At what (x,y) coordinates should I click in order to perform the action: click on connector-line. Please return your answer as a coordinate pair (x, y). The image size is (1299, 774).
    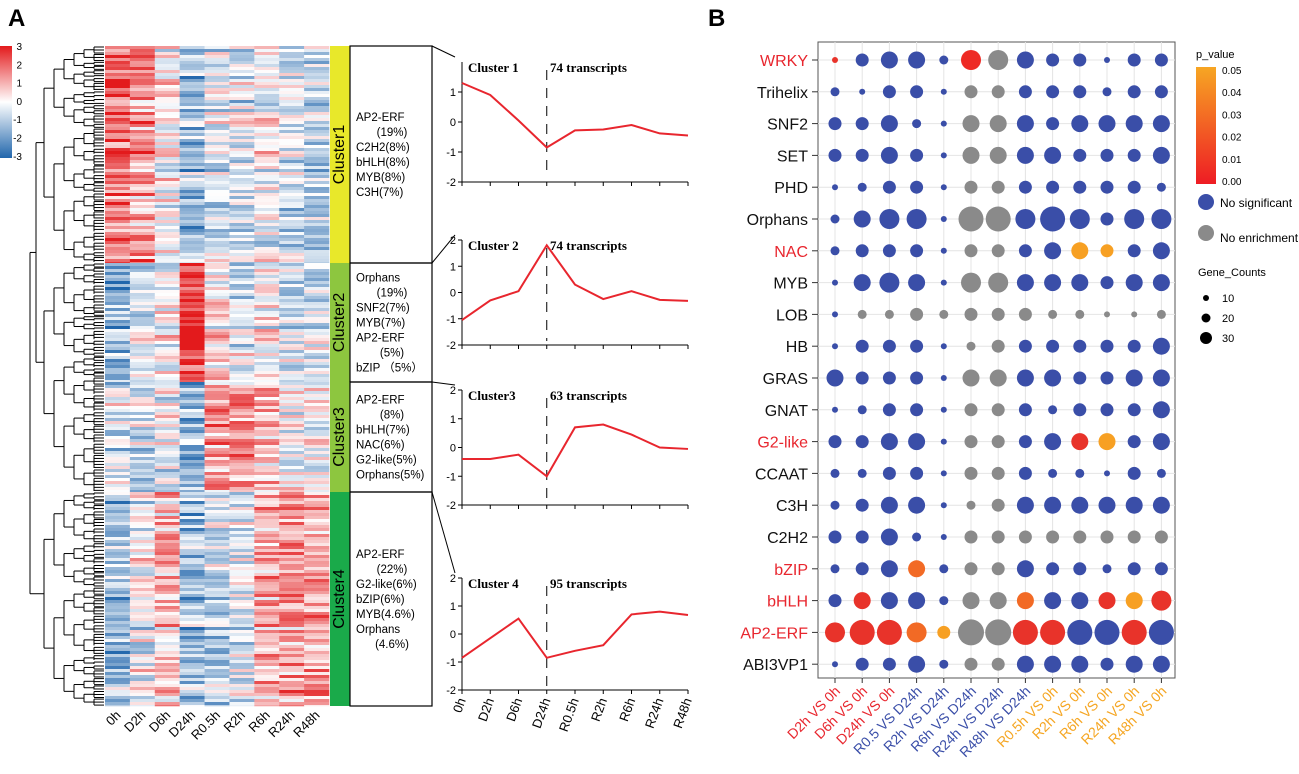
    Looking at the image, I should click on (443, 383).